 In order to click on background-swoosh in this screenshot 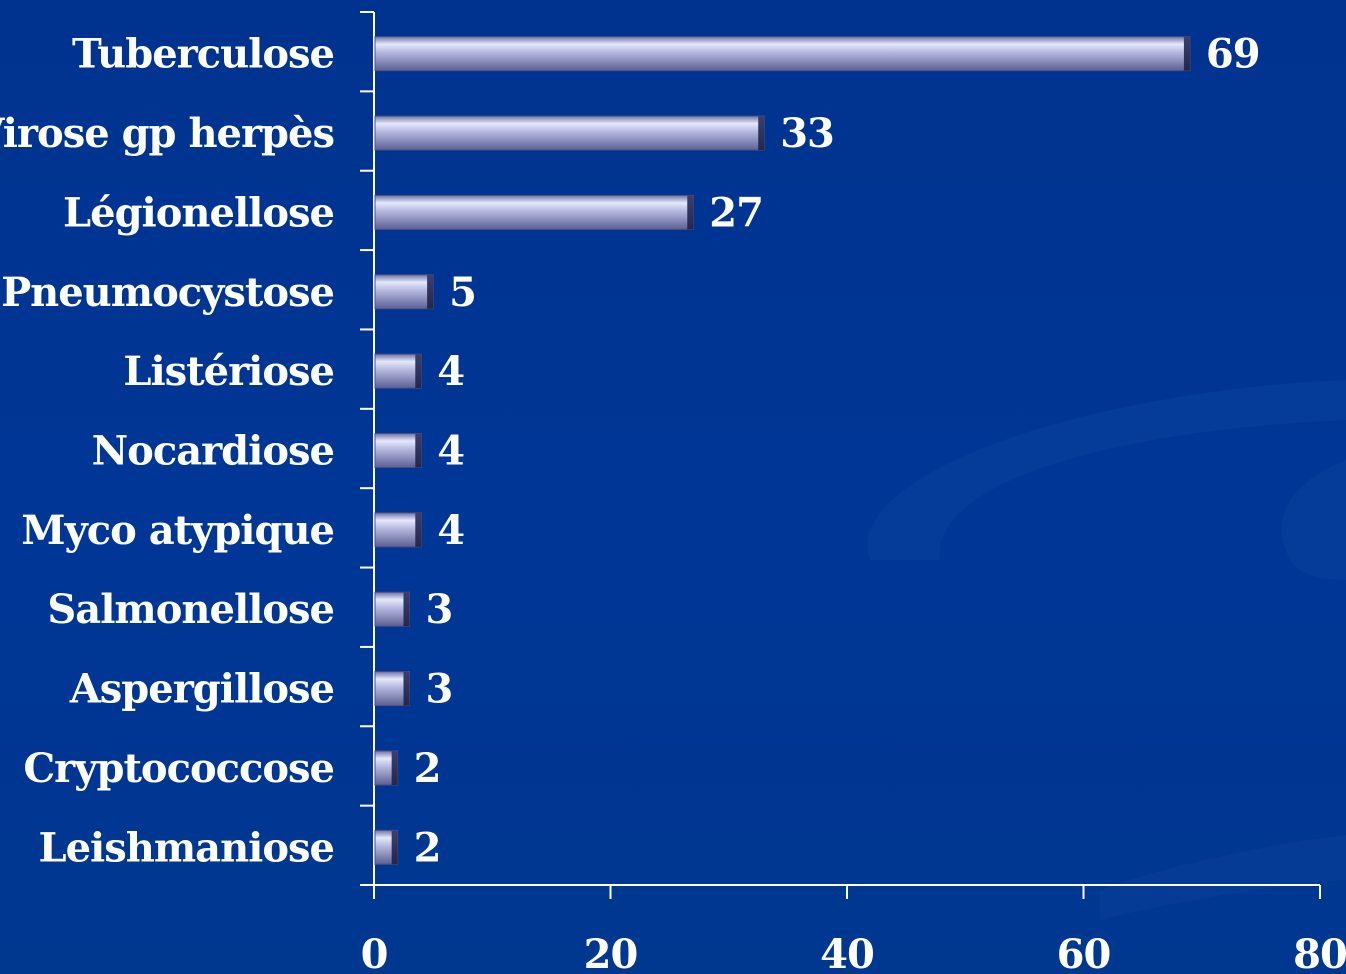, I will do `click(1106, 470)`.